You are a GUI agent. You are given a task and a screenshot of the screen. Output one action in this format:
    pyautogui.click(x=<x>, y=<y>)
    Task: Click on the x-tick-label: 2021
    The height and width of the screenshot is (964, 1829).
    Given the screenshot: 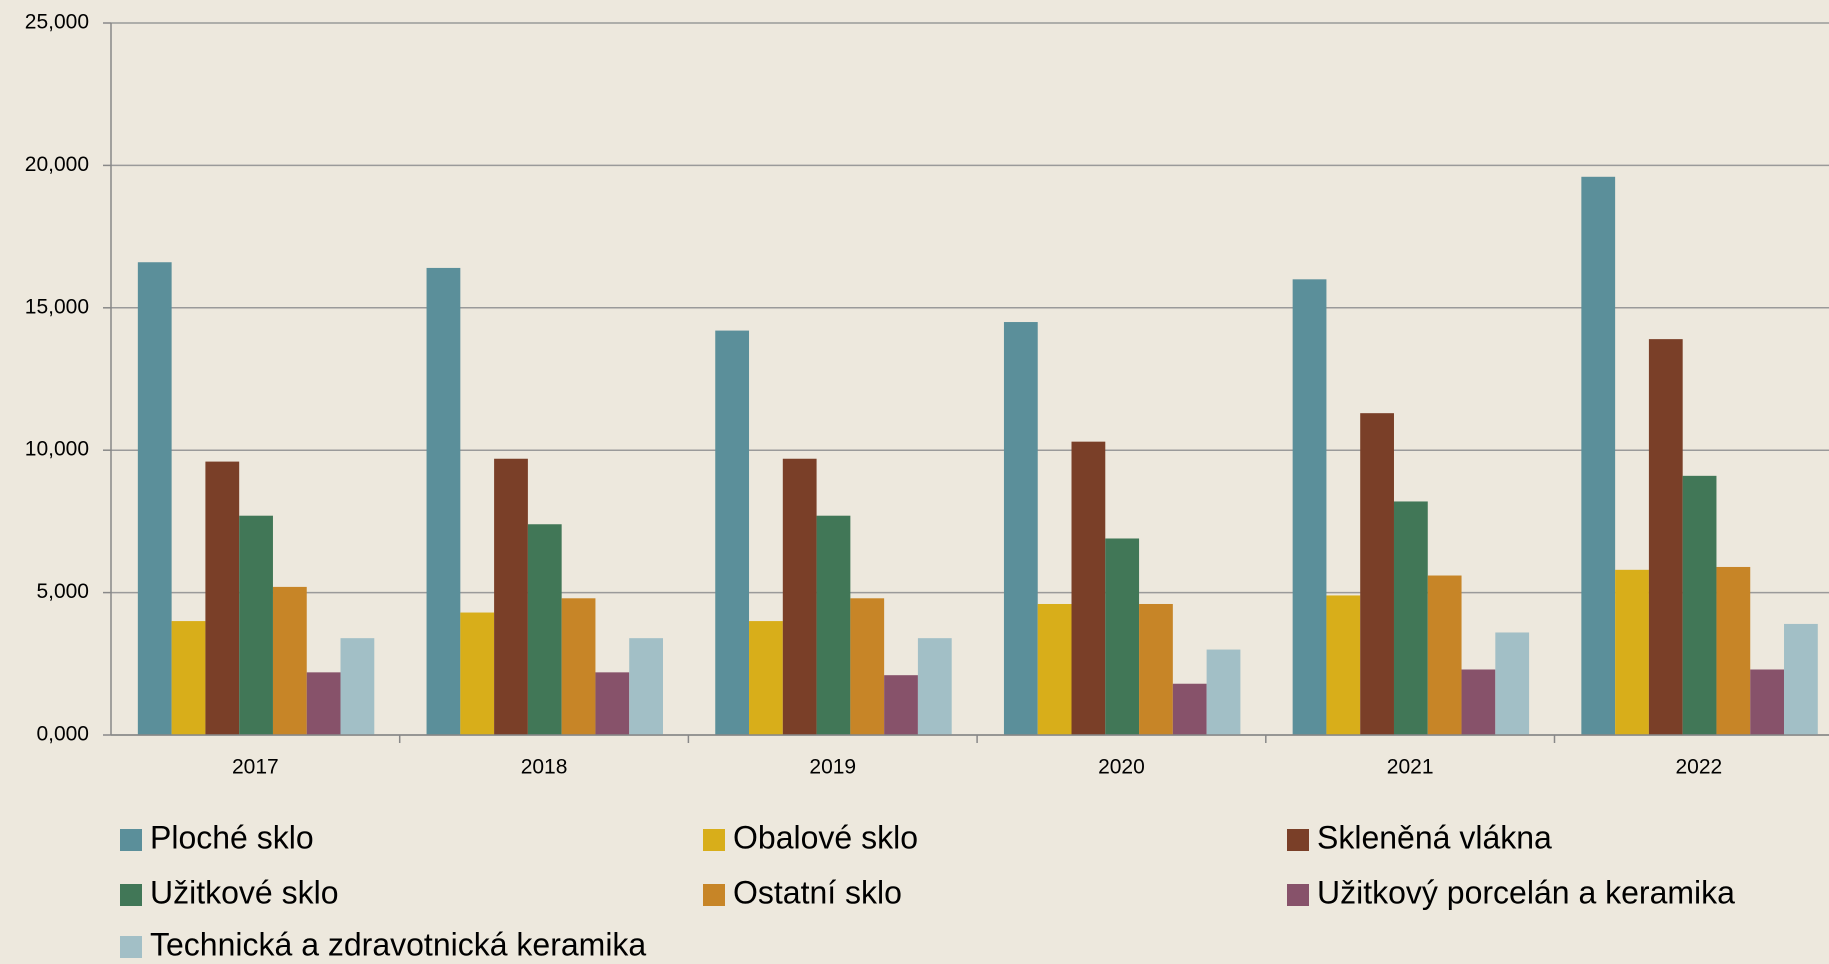 What is the action you would take?
    pyautogui.click(x=1410, y=767)
    